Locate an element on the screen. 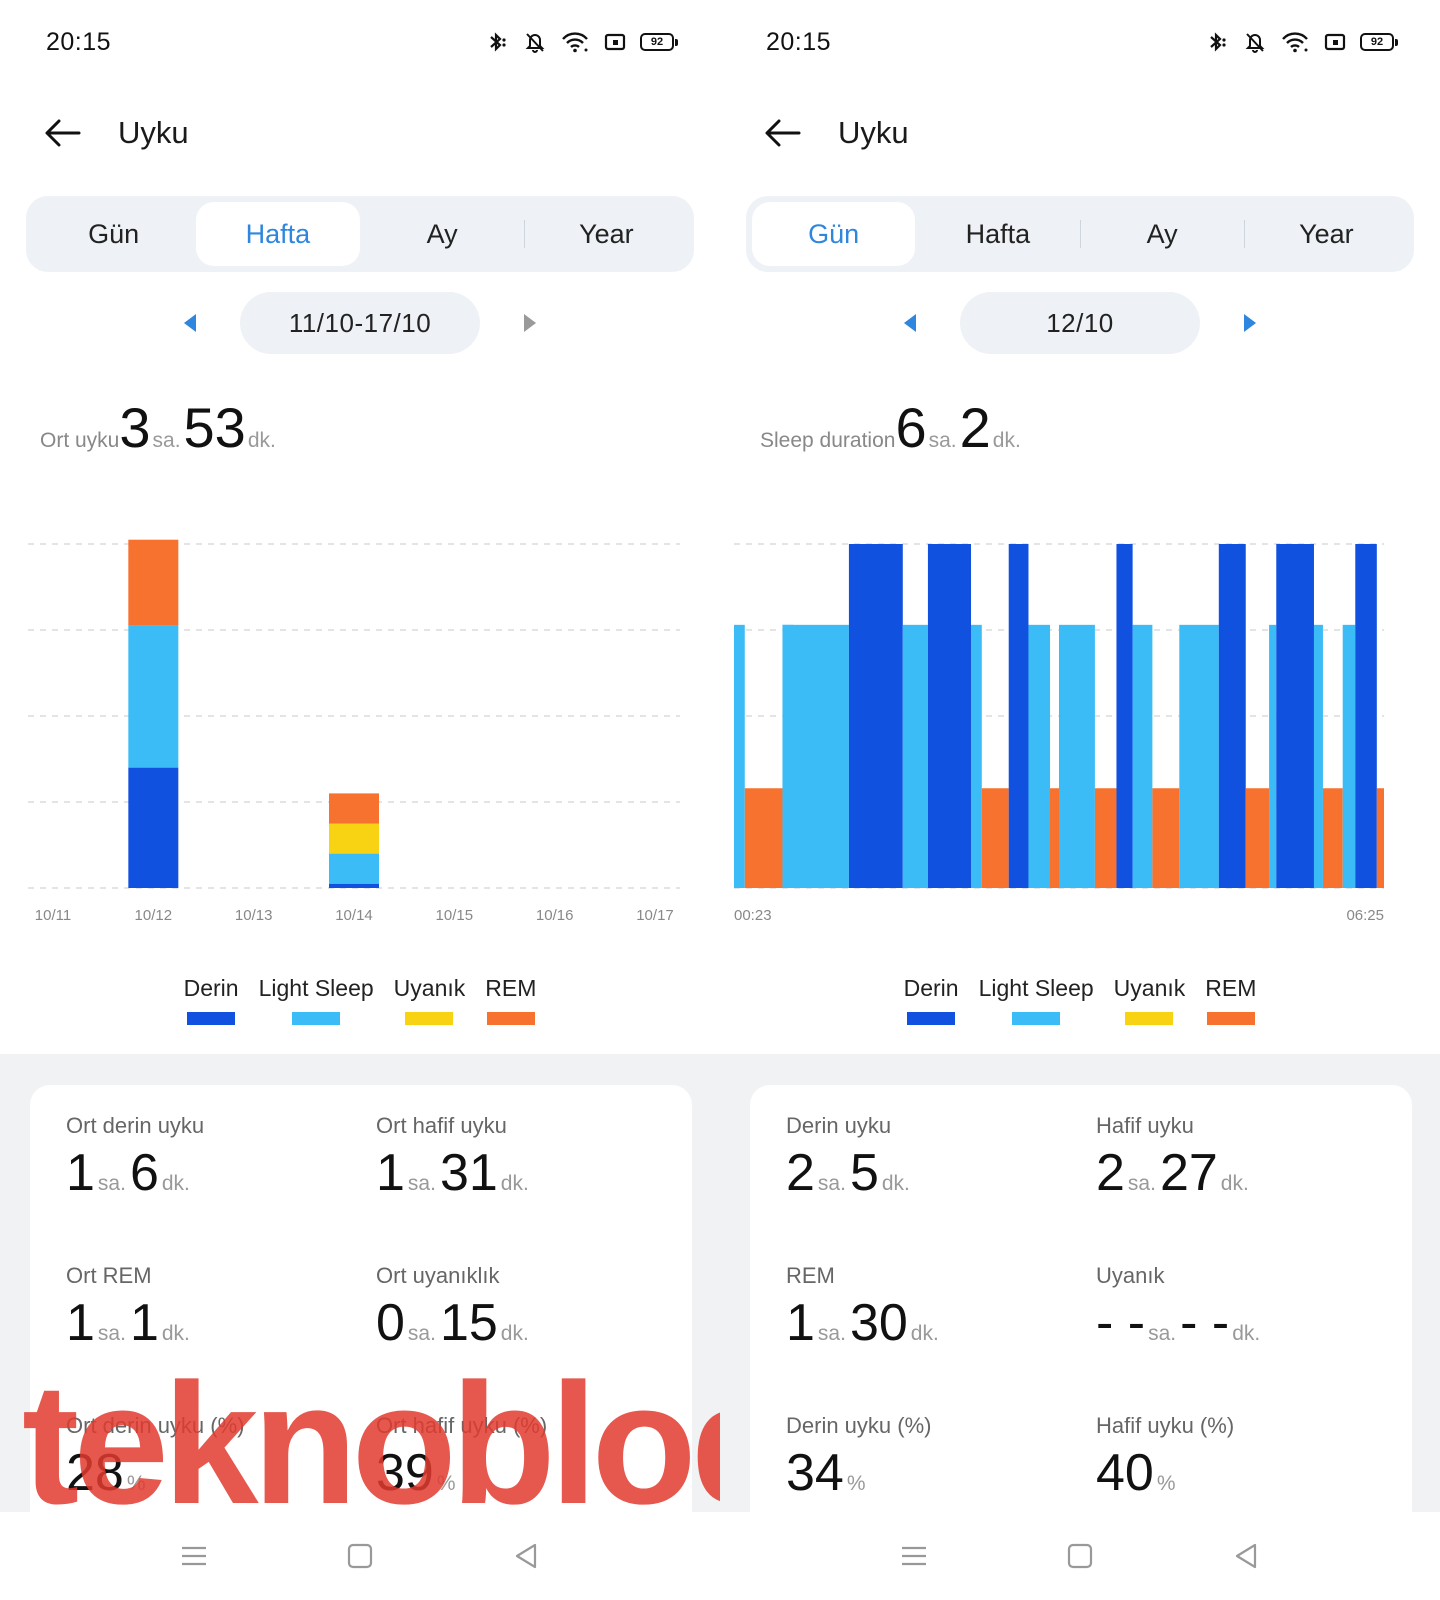  stat-deep-sleep: Derin uyku 2 sa. 5 dk. is located at coordinates (931, 1156).